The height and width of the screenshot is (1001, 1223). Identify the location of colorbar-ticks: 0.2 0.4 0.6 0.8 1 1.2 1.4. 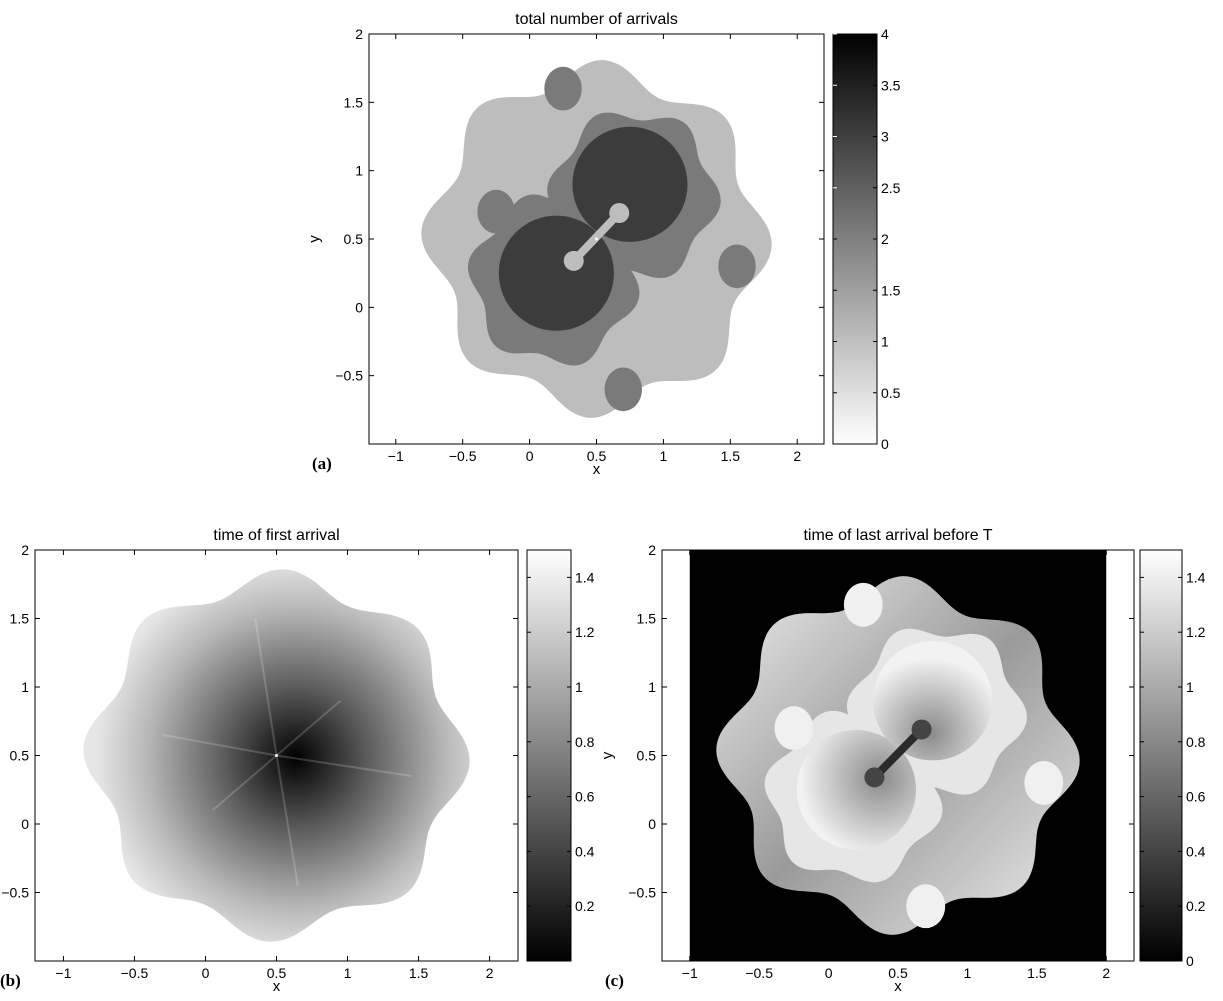
(561, 741).